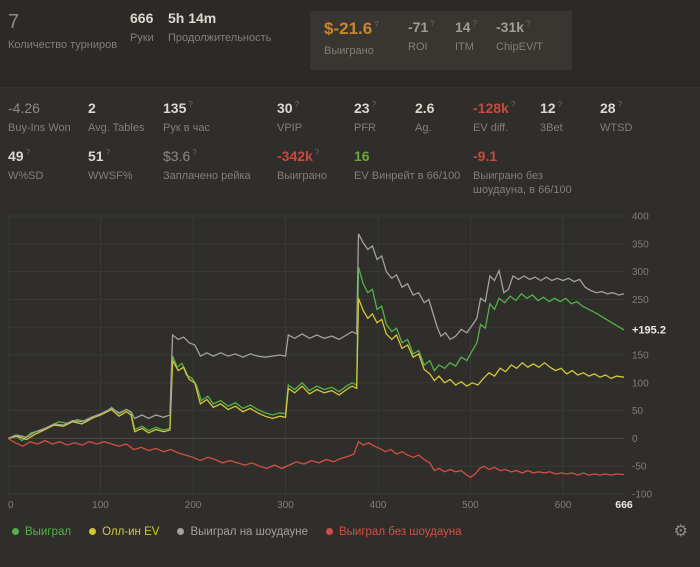  What do you see at coordinates (444, 118) in the screenshot?
I see `stat-aggression: 2.6 Ag.` at bounding box center [444, 118].